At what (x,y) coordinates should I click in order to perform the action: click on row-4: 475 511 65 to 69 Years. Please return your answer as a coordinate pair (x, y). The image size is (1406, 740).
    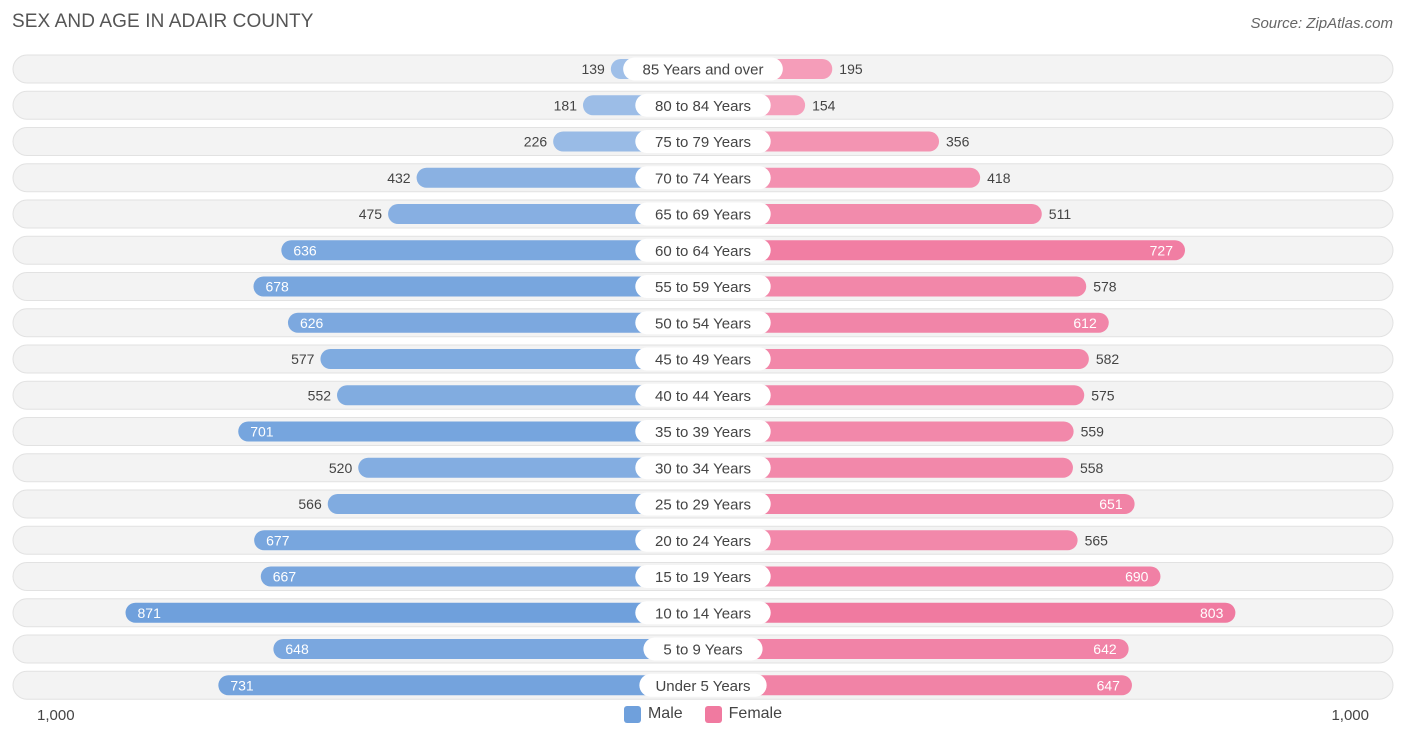
    Looking at the image, I should click on (703, 214).